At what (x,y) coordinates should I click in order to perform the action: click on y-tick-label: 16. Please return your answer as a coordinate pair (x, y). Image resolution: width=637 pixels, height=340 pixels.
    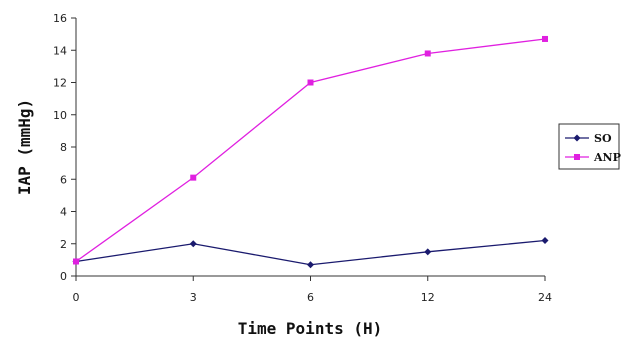
    Looking at the image, I should click on (60, 18).